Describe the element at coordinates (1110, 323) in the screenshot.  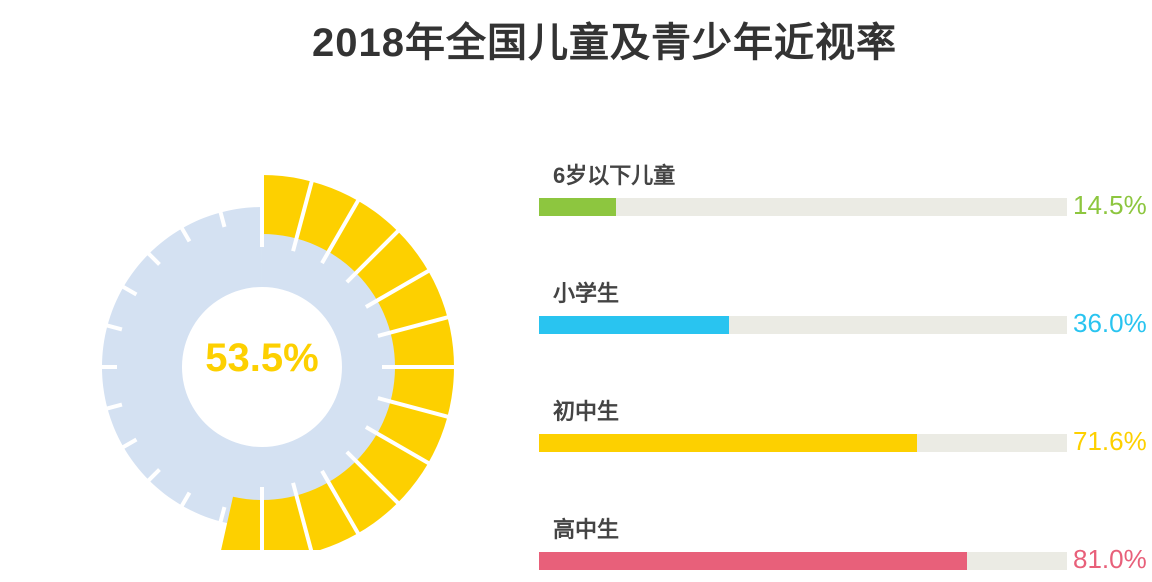
I see `bar-value-label: 36.0%` at that location.